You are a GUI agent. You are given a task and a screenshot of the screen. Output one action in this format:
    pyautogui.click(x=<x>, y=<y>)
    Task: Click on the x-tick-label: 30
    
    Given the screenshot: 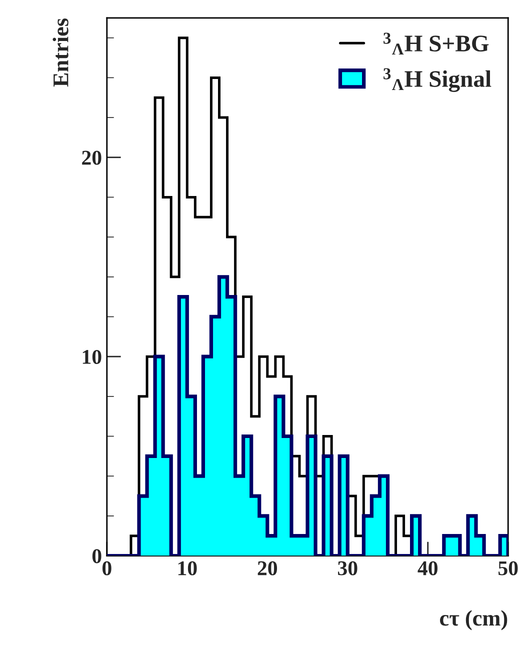 What is the action you would take?
    pyautogui.click(x=348, y=568)
    